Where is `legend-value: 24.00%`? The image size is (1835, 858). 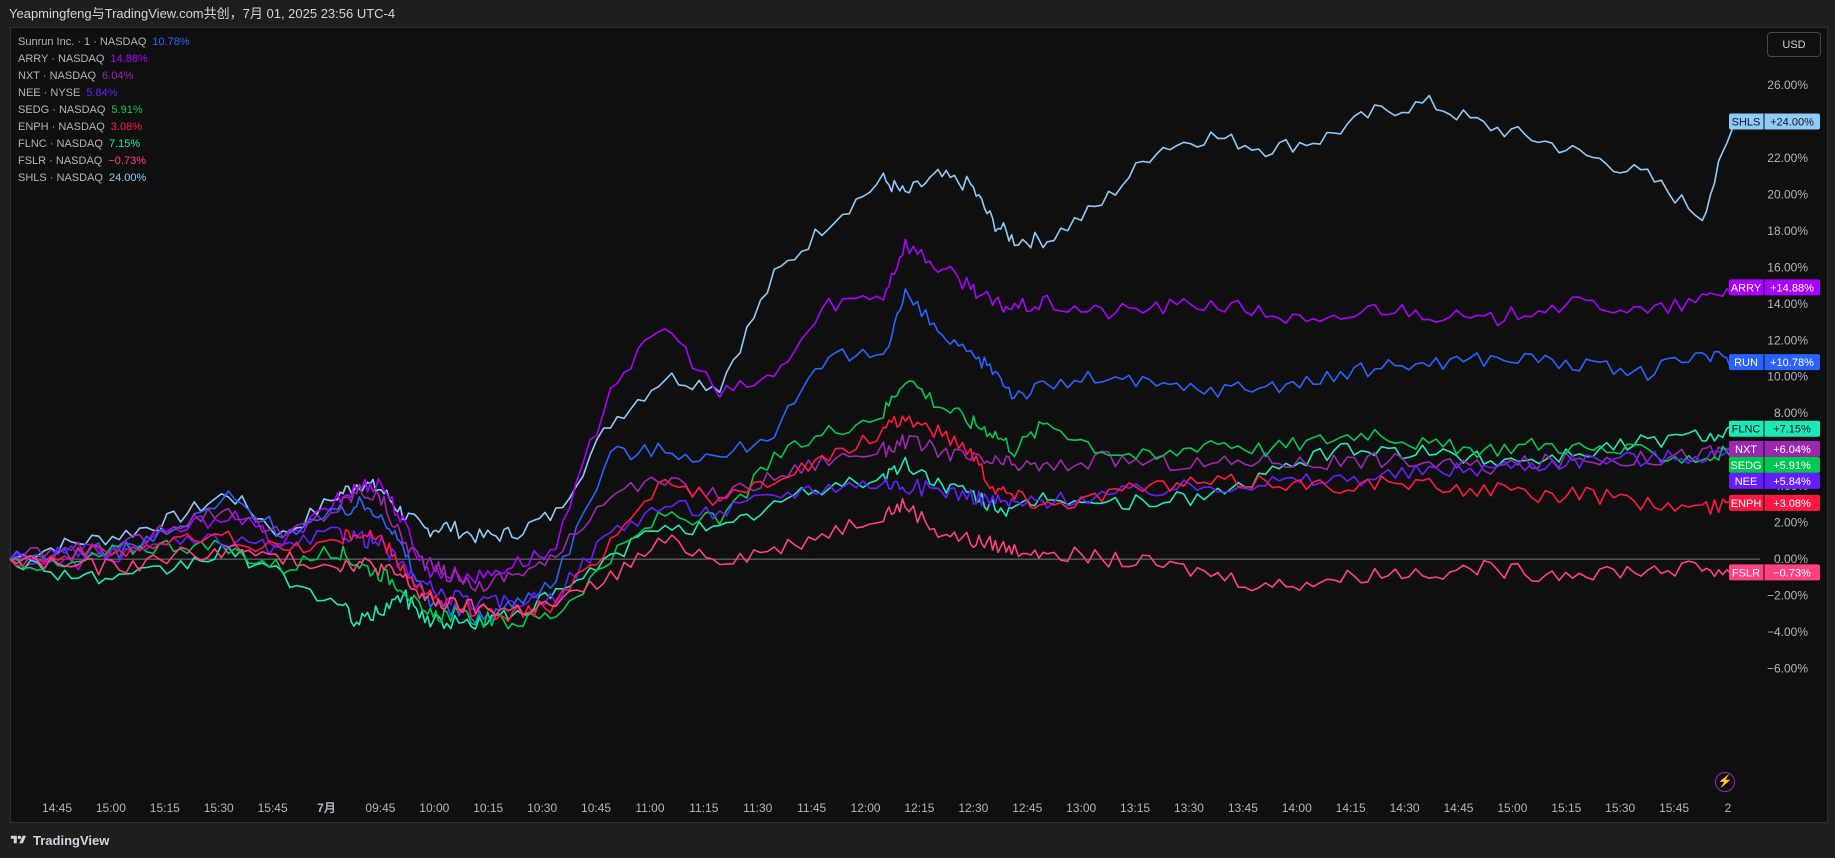 legend-value: 24.00% is located at coordinates (127, 178).